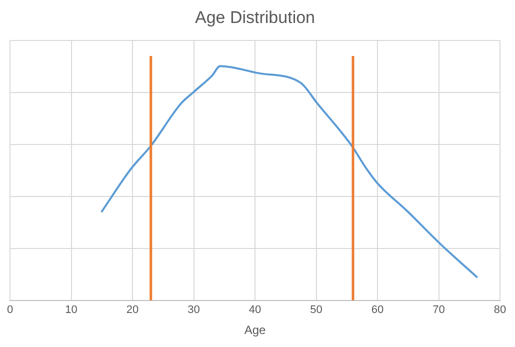 This screenshot has width=515, height=347. What do you see at coordinates (132, 310) in the screenshot?
I see `x-tick-label: 20` at bounding box center [132, 310].